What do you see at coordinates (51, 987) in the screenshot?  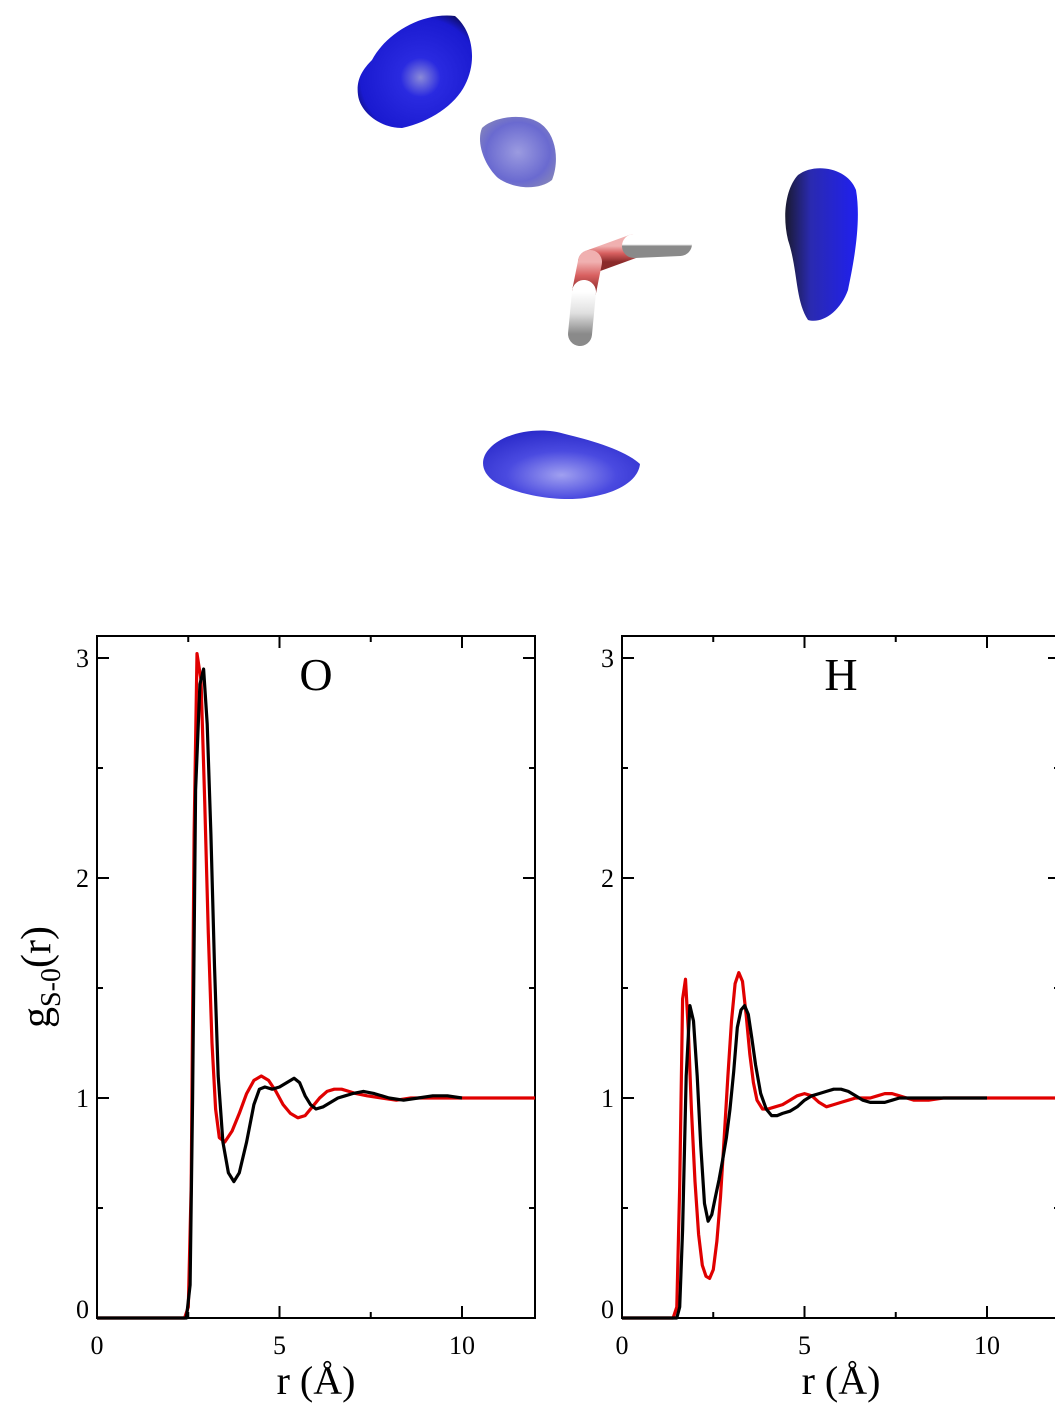 I see `y-axis-label-subscript: S-0` at bounding box center [51, 987].